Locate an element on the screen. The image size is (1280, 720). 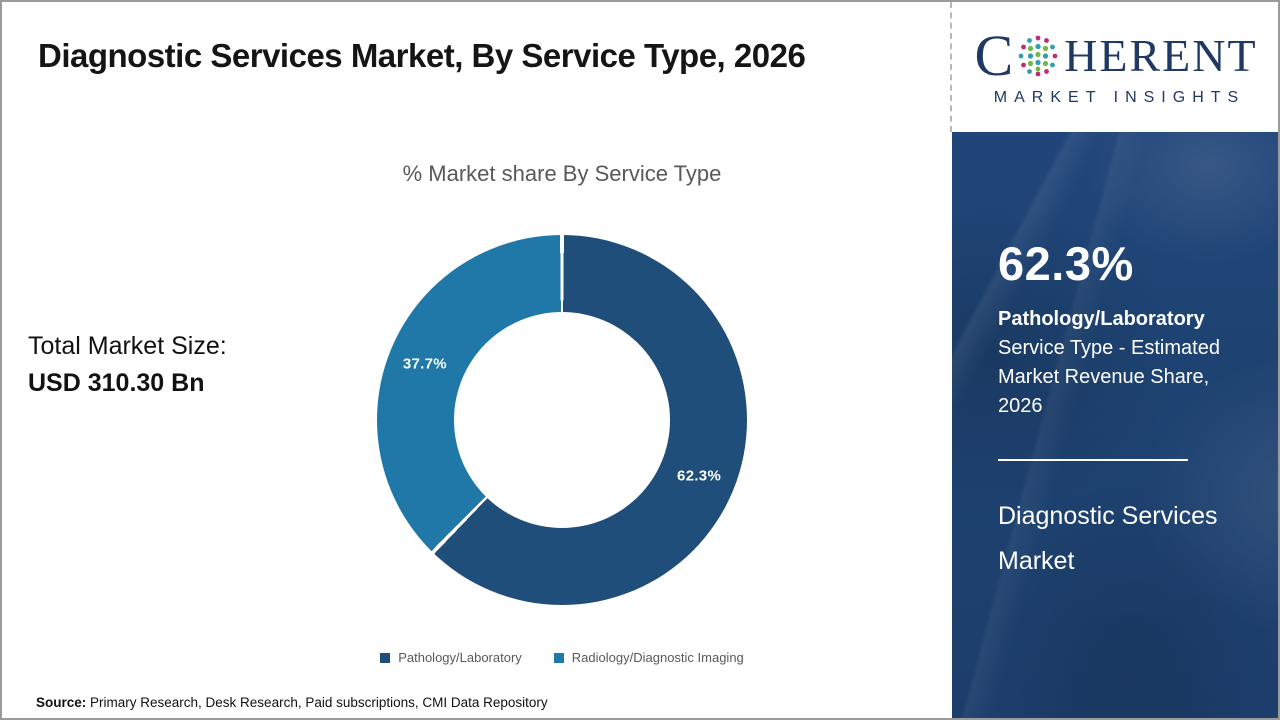
slice-label: 62.3% is located at coordinates (699, 476).